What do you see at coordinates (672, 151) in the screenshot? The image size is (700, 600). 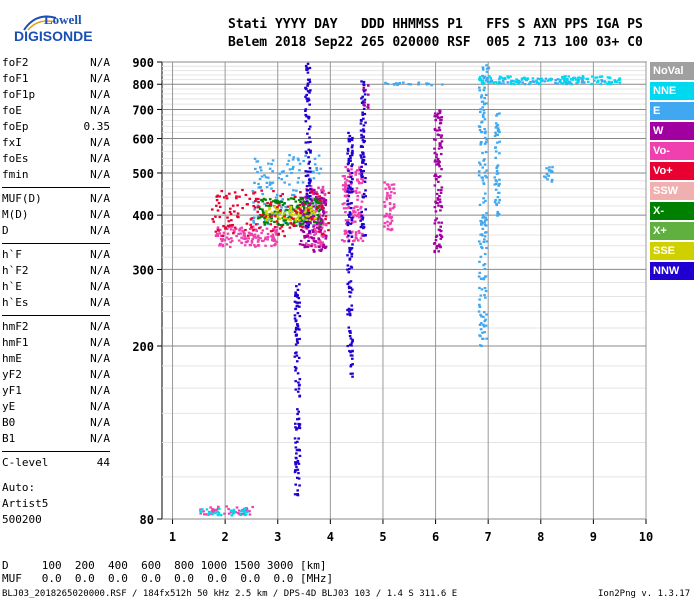 I see `legend-item: Vo-` at bounding box center [672, 151].